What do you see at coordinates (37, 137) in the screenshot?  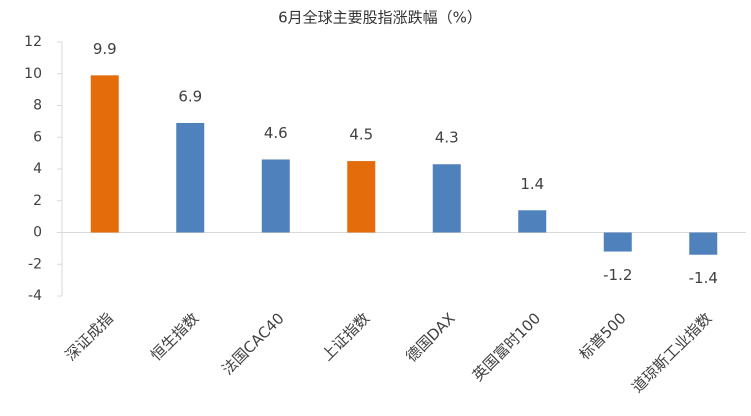 I see `y-tick-label: 6` at bounding box center [37, 137].